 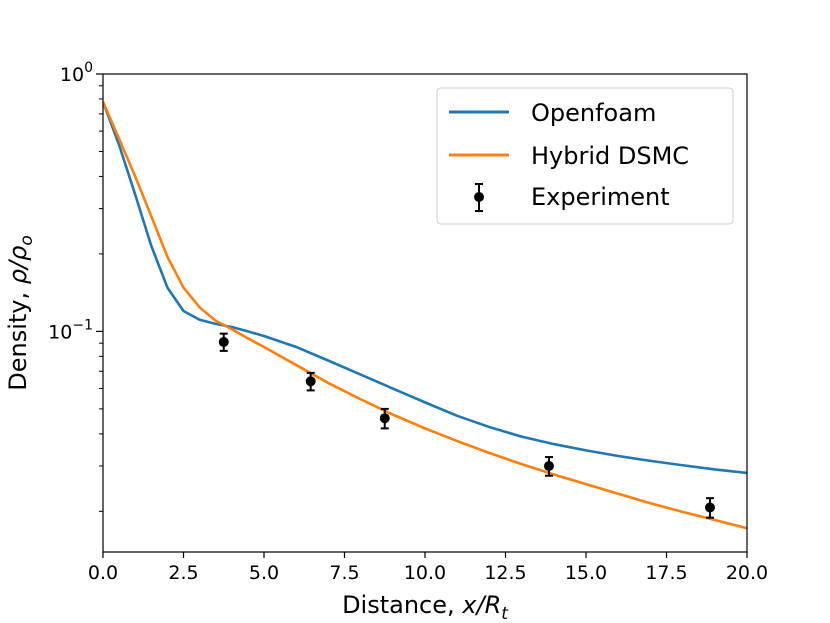 I want to click on x-tick-label-0: 0.0, so click(x=103, y=573).